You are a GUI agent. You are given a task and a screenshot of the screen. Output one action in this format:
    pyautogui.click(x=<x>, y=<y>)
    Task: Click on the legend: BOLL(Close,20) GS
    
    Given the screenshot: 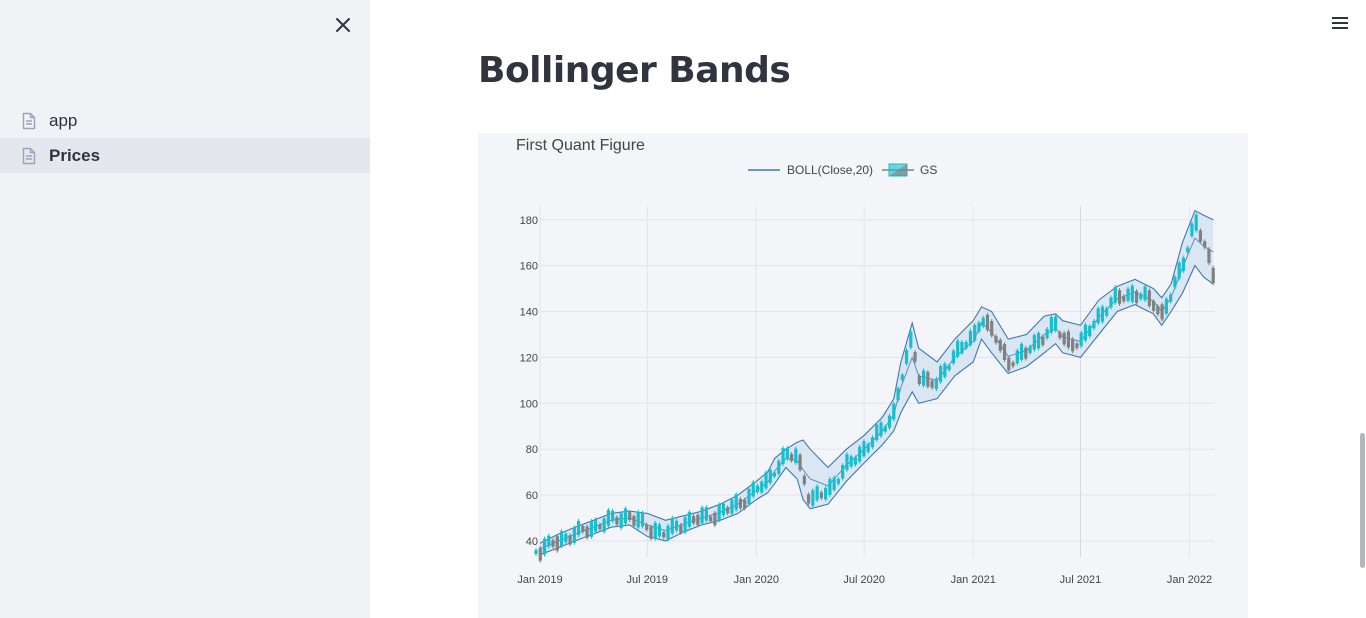 What is the action you would take?
    pyautogui.click(x=842, y=170)
    